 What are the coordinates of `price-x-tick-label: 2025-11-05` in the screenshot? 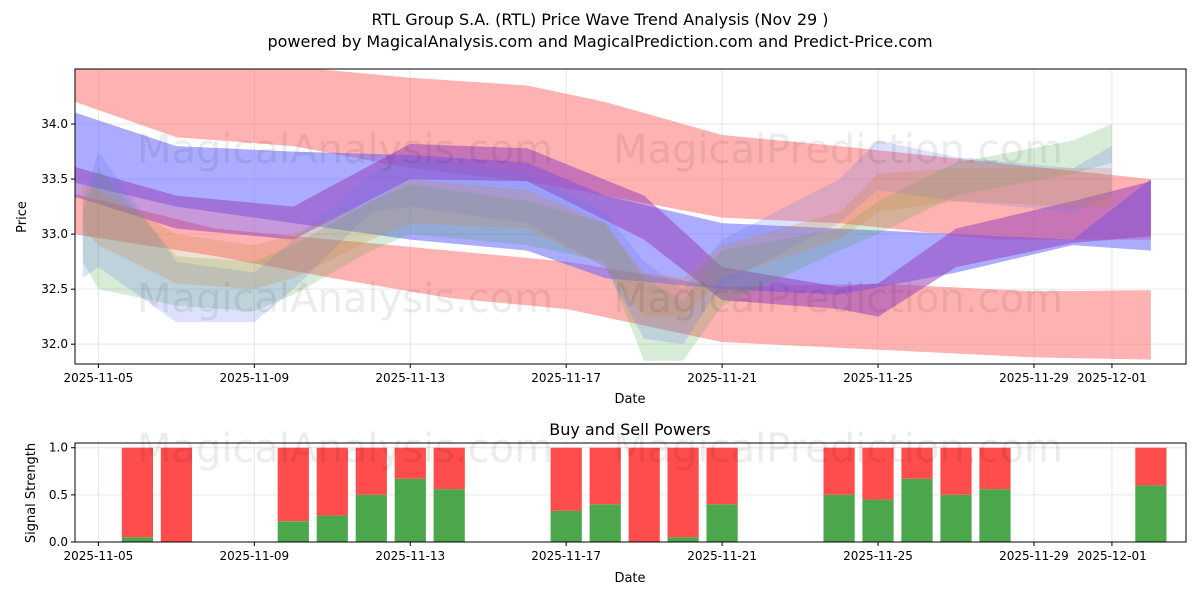 It's located at (99, 378).